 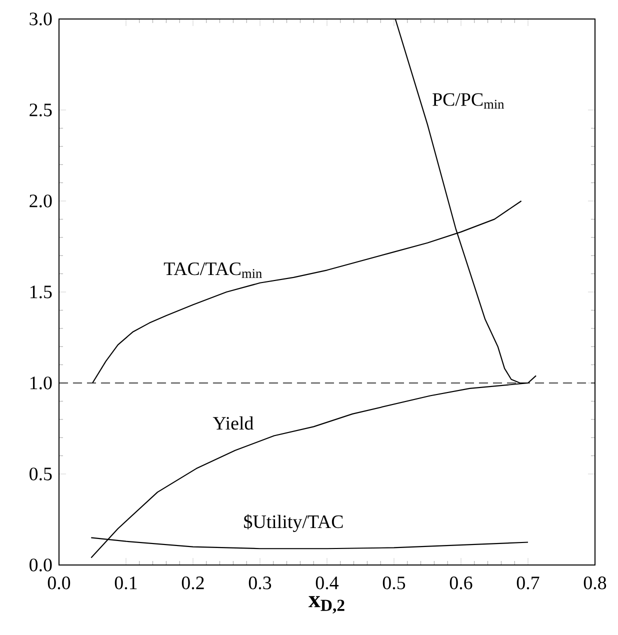 What do you see at coordinates (394, 583) in the screenshot?
I see `x-tick-label: 0.5` at bounding box center [394, 583].